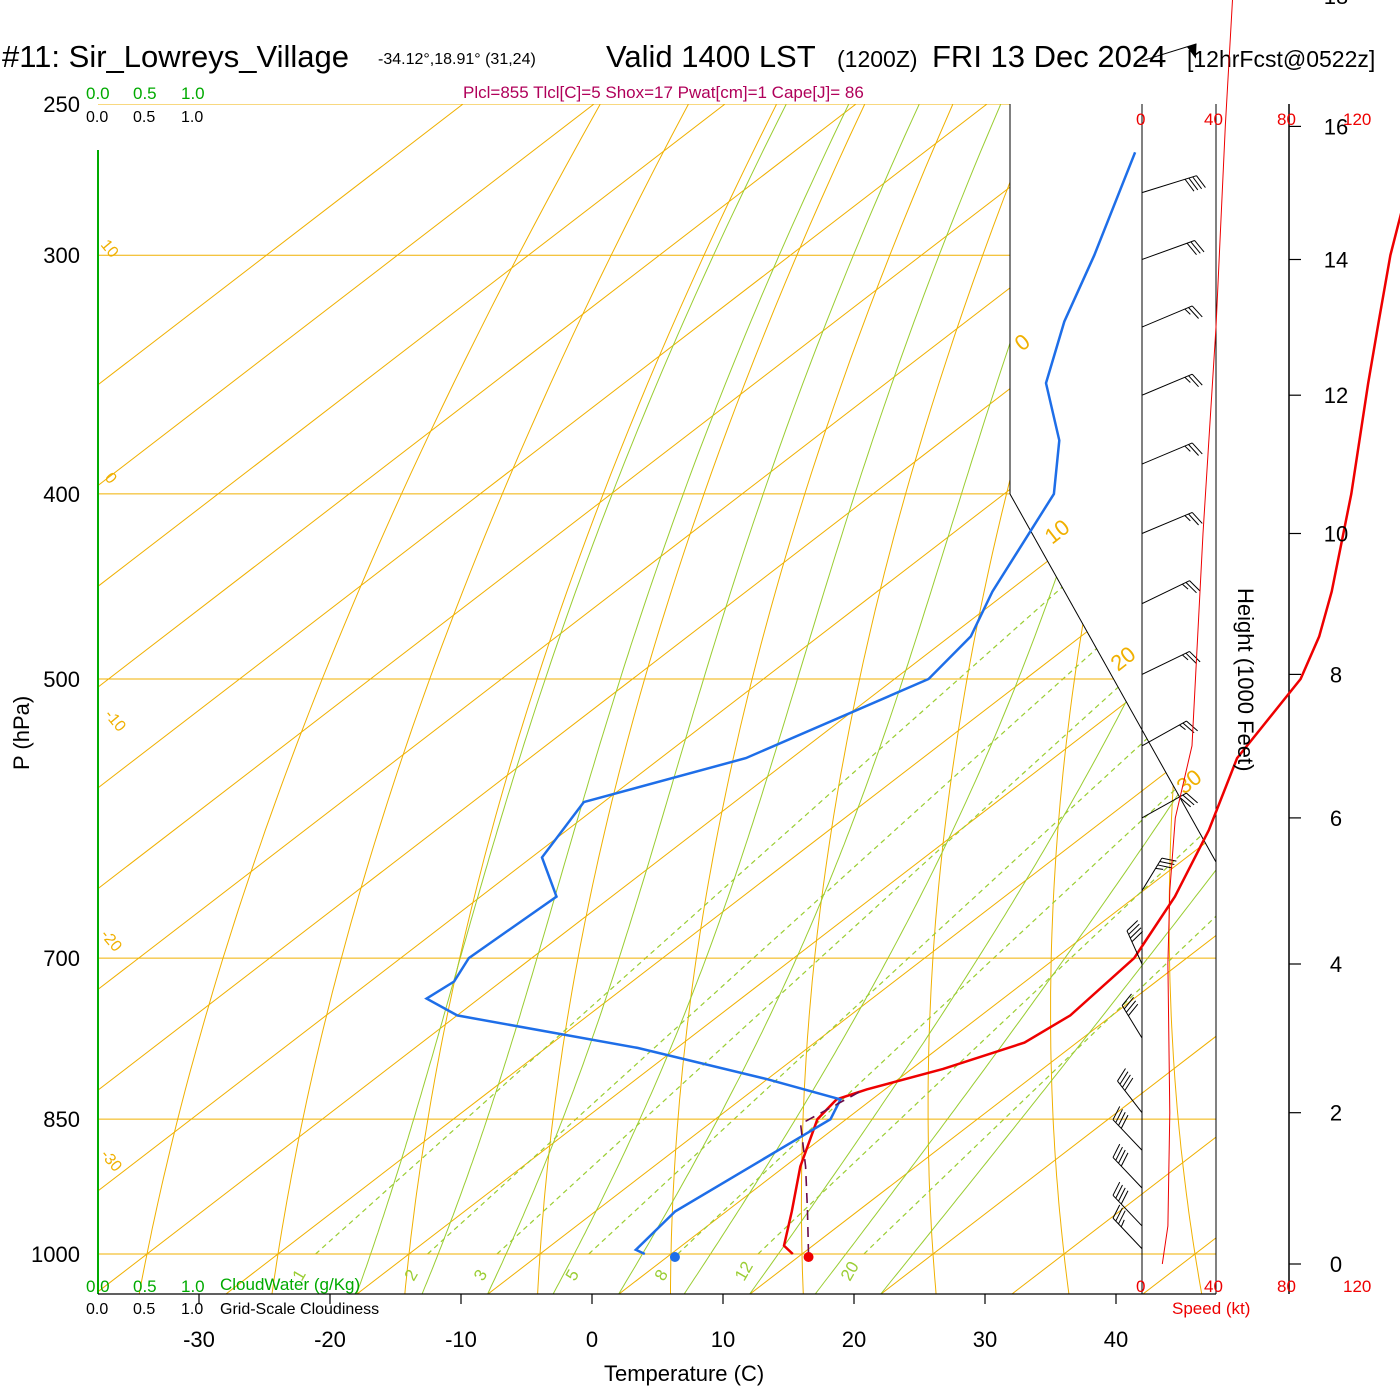  I want to click on cloudwater-scale-top: 0.0 0.5 1.0, so click(145, 93).